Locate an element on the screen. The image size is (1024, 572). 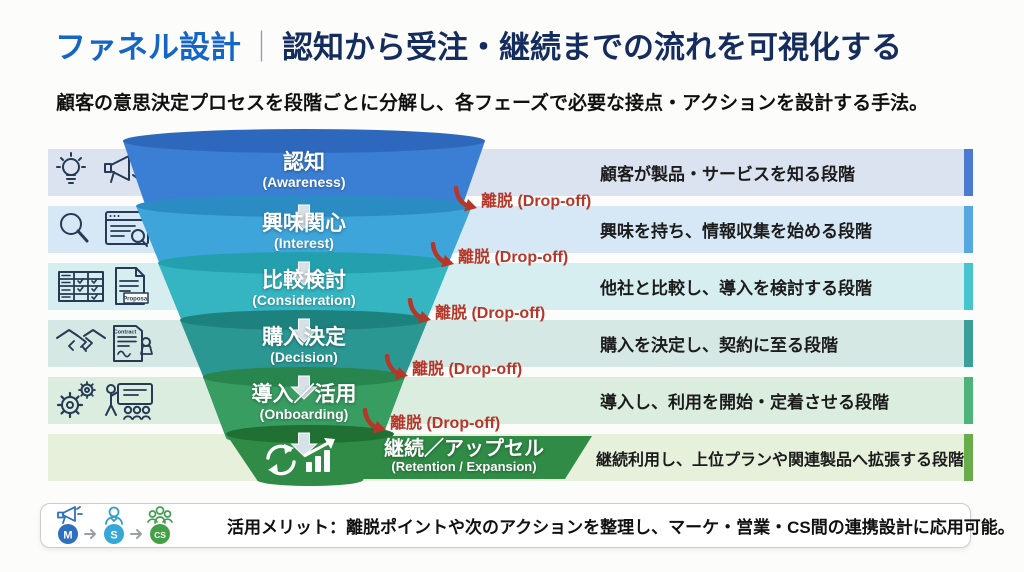
stage-label-retention: 継続／アップセル (Retention / Expansion) is located at coordinates (464, 456).